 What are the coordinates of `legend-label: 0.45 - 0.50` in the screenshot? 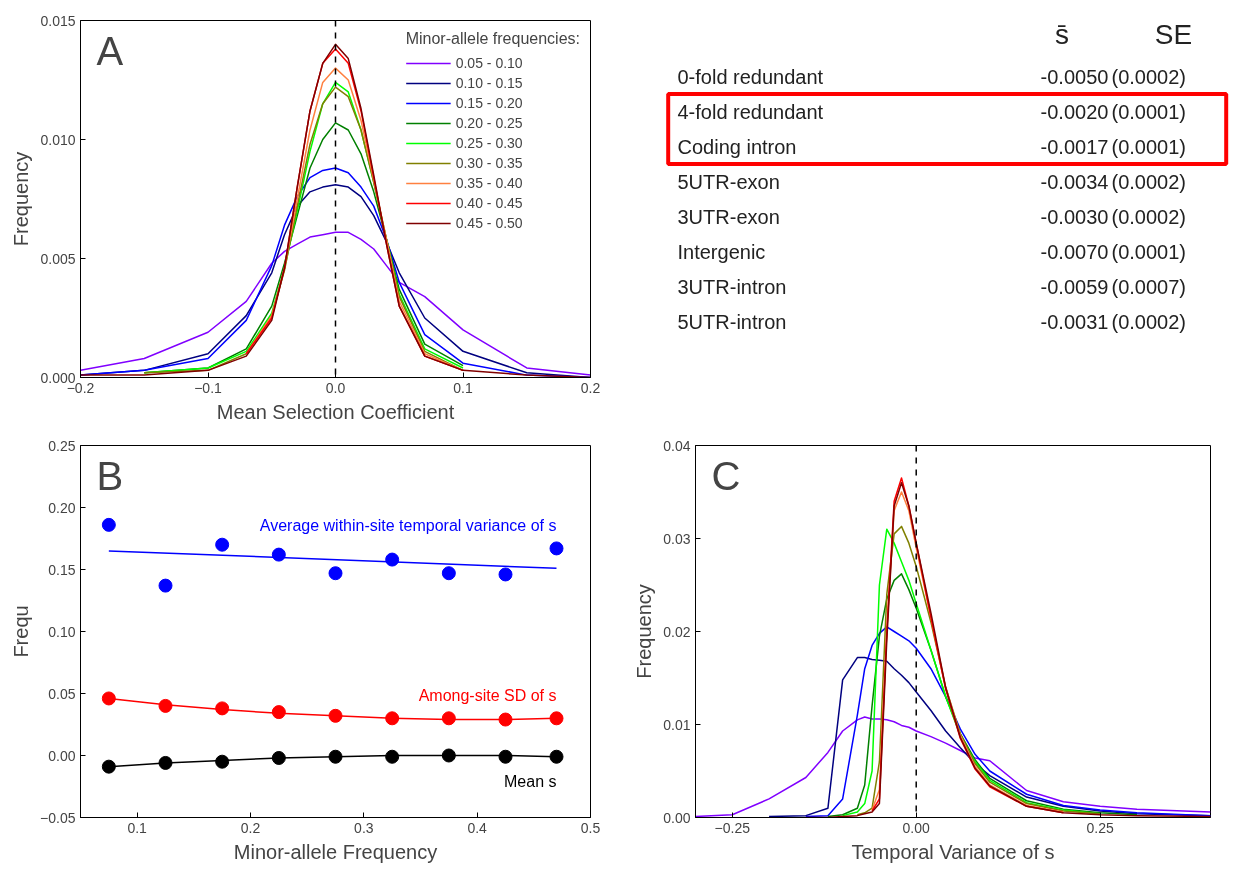 It's located at (489, 223).